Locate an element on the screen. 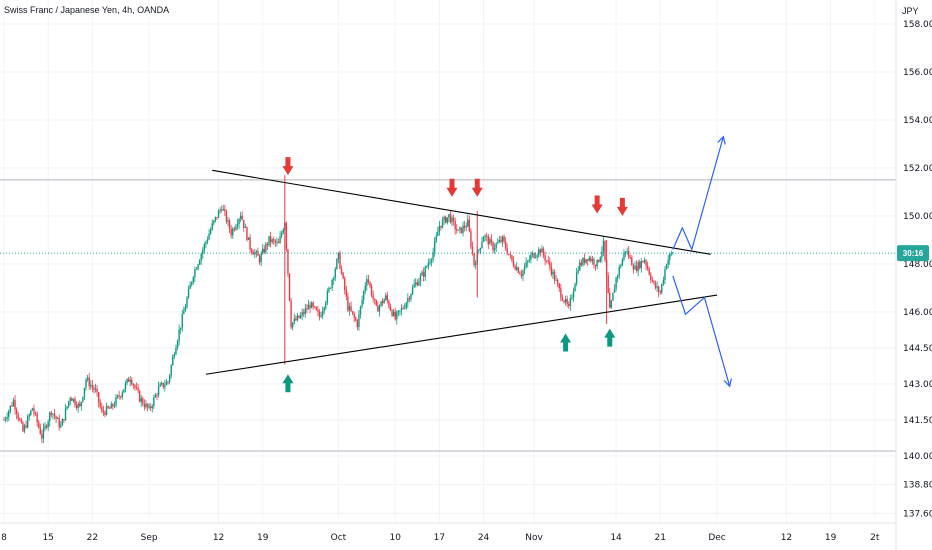 The image size is (932, 550). time-tick-label: 22 is located at coordinates (92, 538).